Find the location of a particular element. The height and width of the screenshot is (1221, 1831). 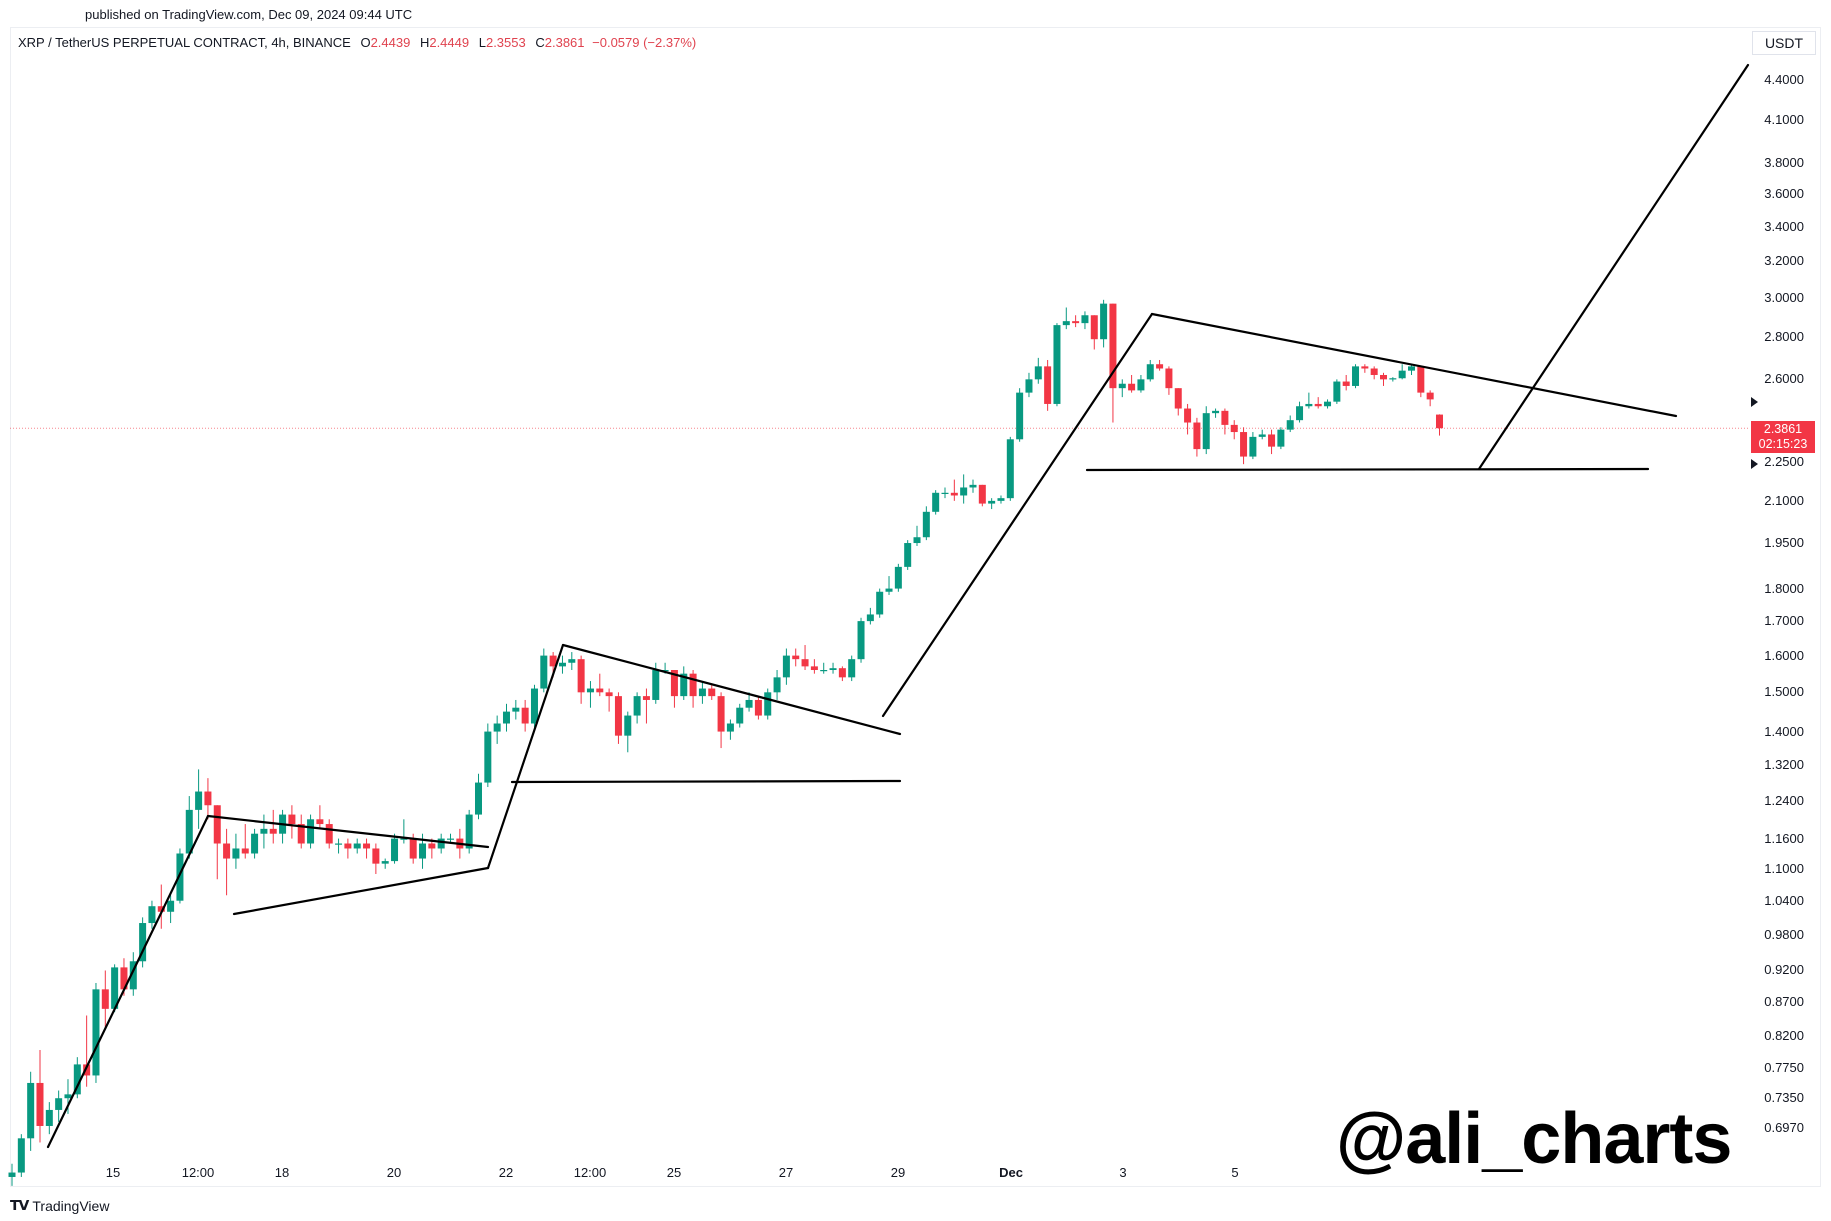

high-value: 2.4449 is located at coordinates (449, 42).